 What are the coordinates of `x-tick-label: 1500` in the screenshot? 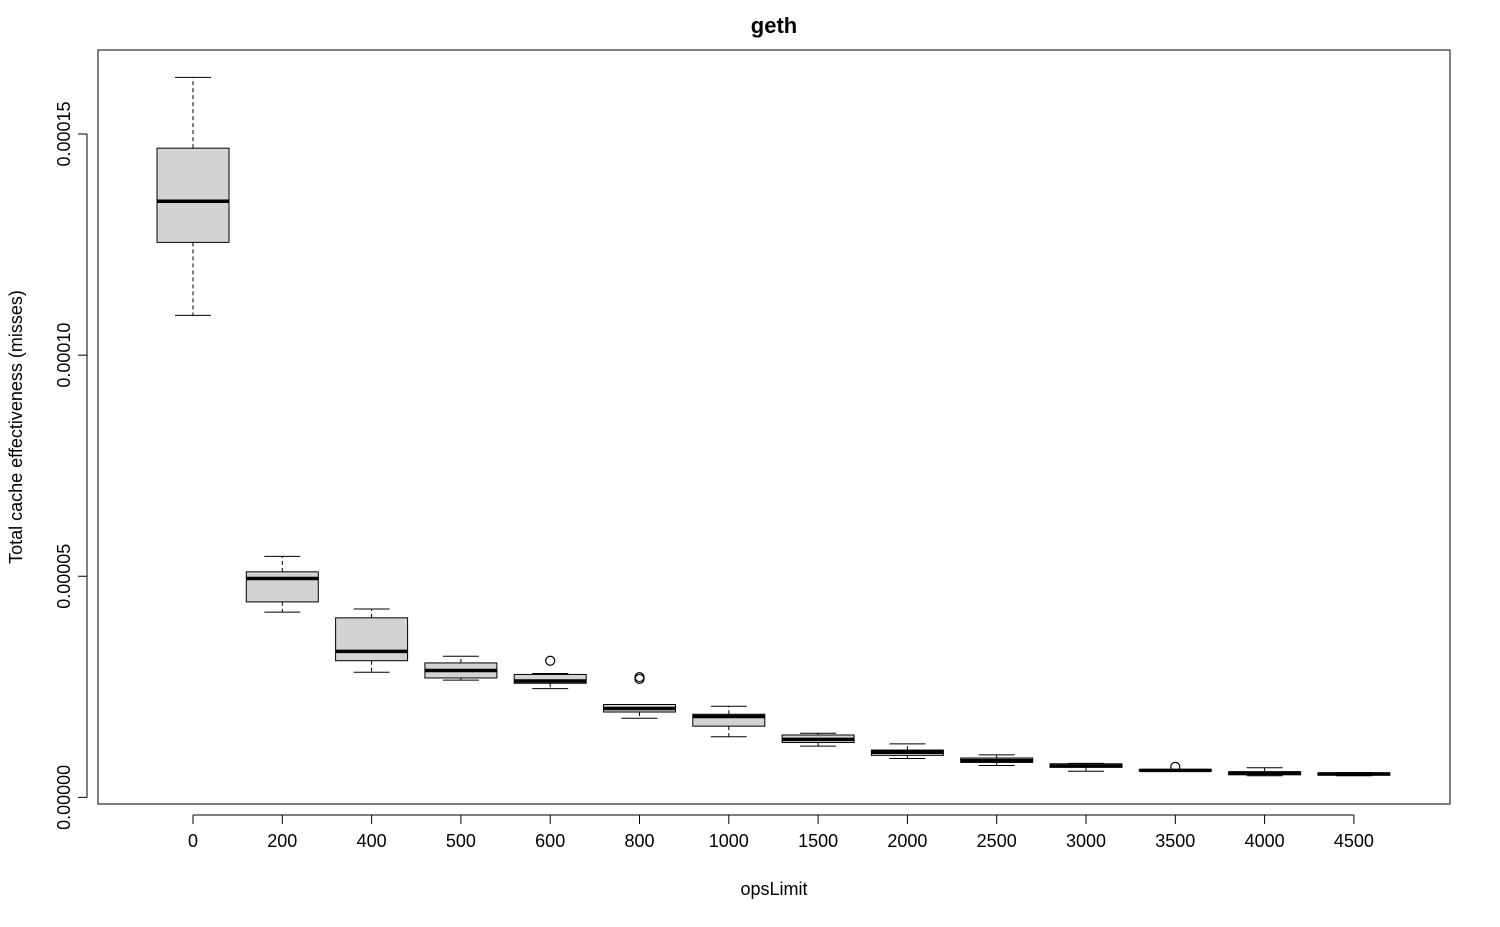 It's located at (818, 841).